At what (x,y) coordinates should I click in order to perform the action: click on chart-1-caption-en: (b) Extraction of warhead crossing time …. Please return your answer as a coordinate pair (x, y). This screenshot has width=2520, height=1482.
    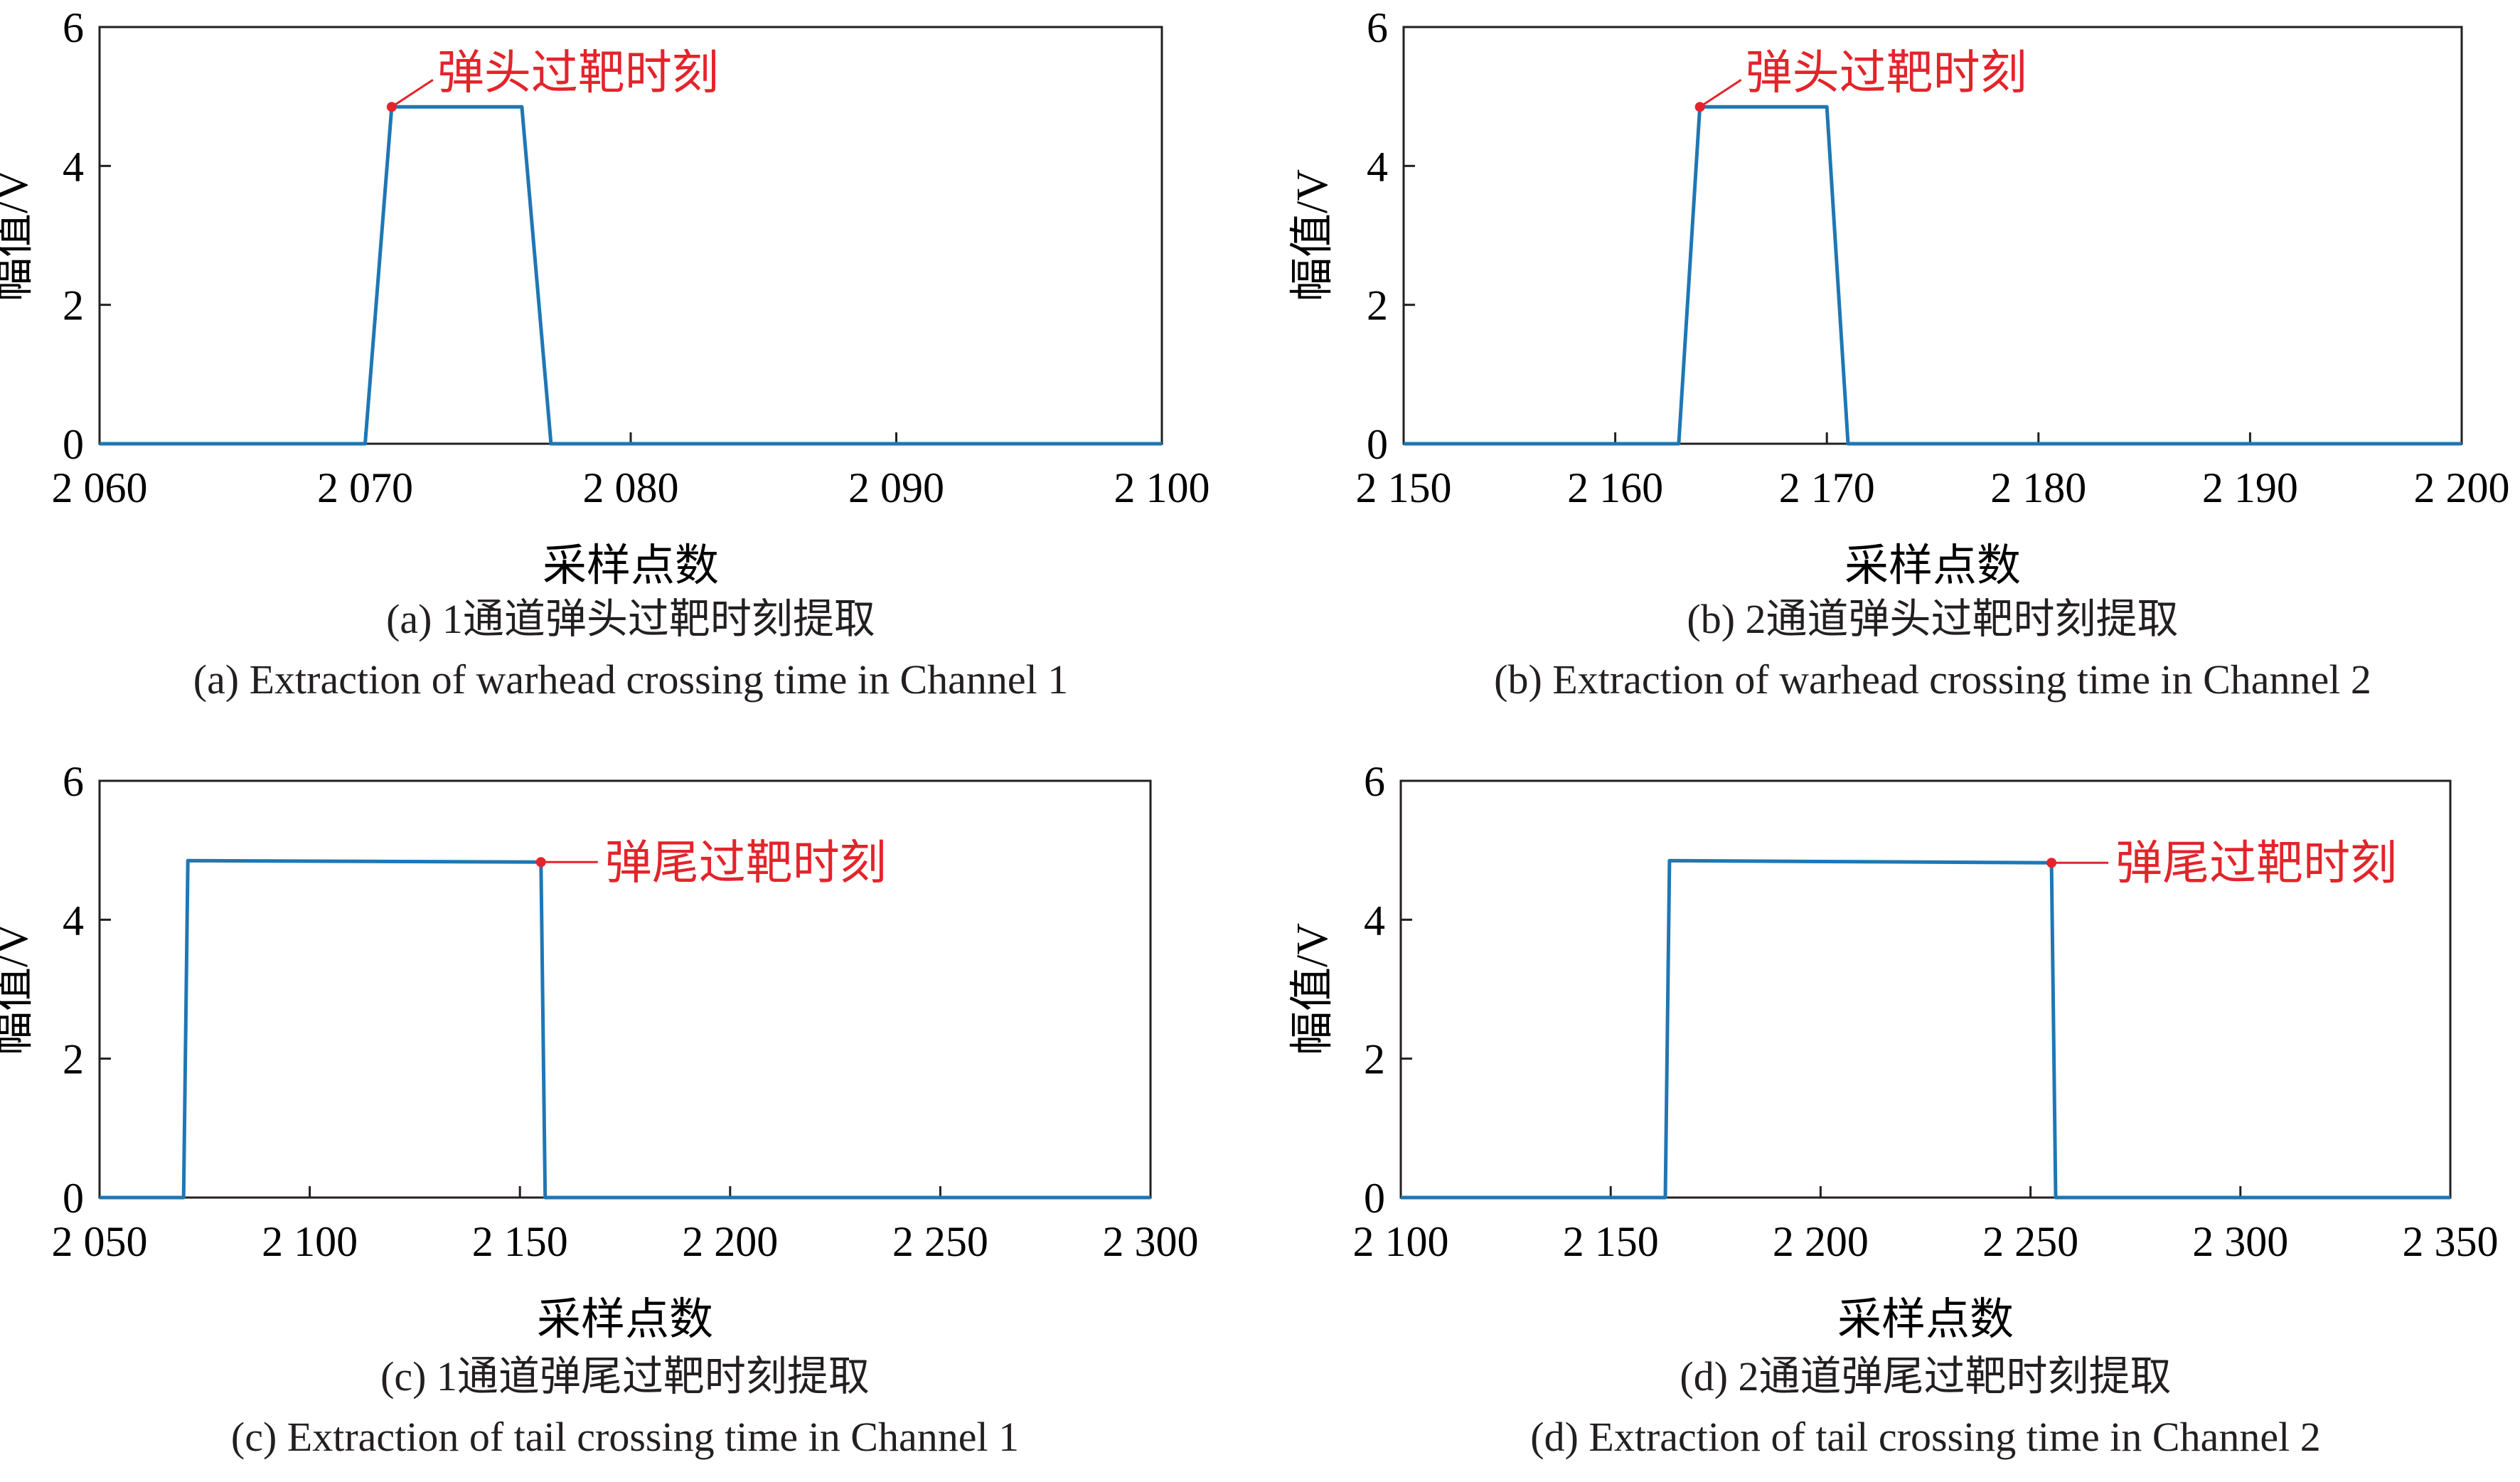
    Looking at the image, I should click on (1932, 679).